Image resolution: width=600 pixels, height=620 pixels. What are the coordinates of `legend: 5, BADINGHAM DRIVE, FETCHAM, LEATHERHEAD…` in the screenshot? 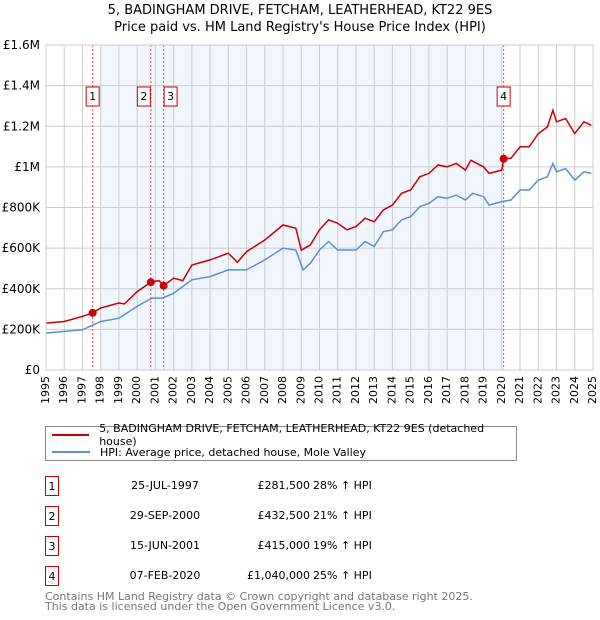 It's located at (281, 441).